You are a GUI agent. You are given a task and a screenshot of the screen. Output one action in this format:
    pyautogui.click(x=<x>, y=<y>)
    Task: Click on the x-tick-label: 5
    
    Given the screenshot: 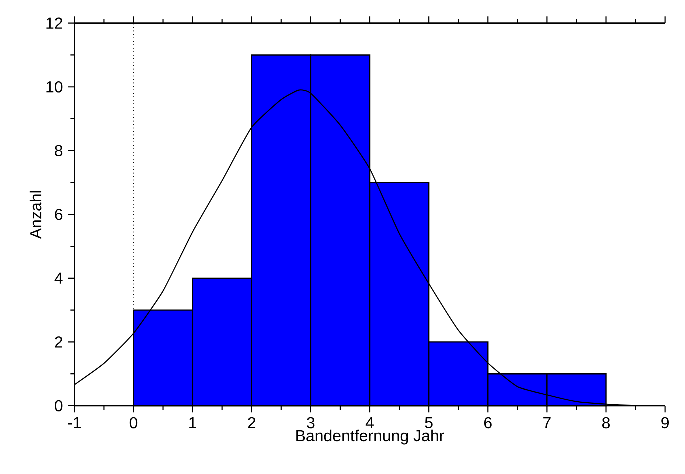 What is the action you would take?
    pyautogui.click(x=429, y=423)
    